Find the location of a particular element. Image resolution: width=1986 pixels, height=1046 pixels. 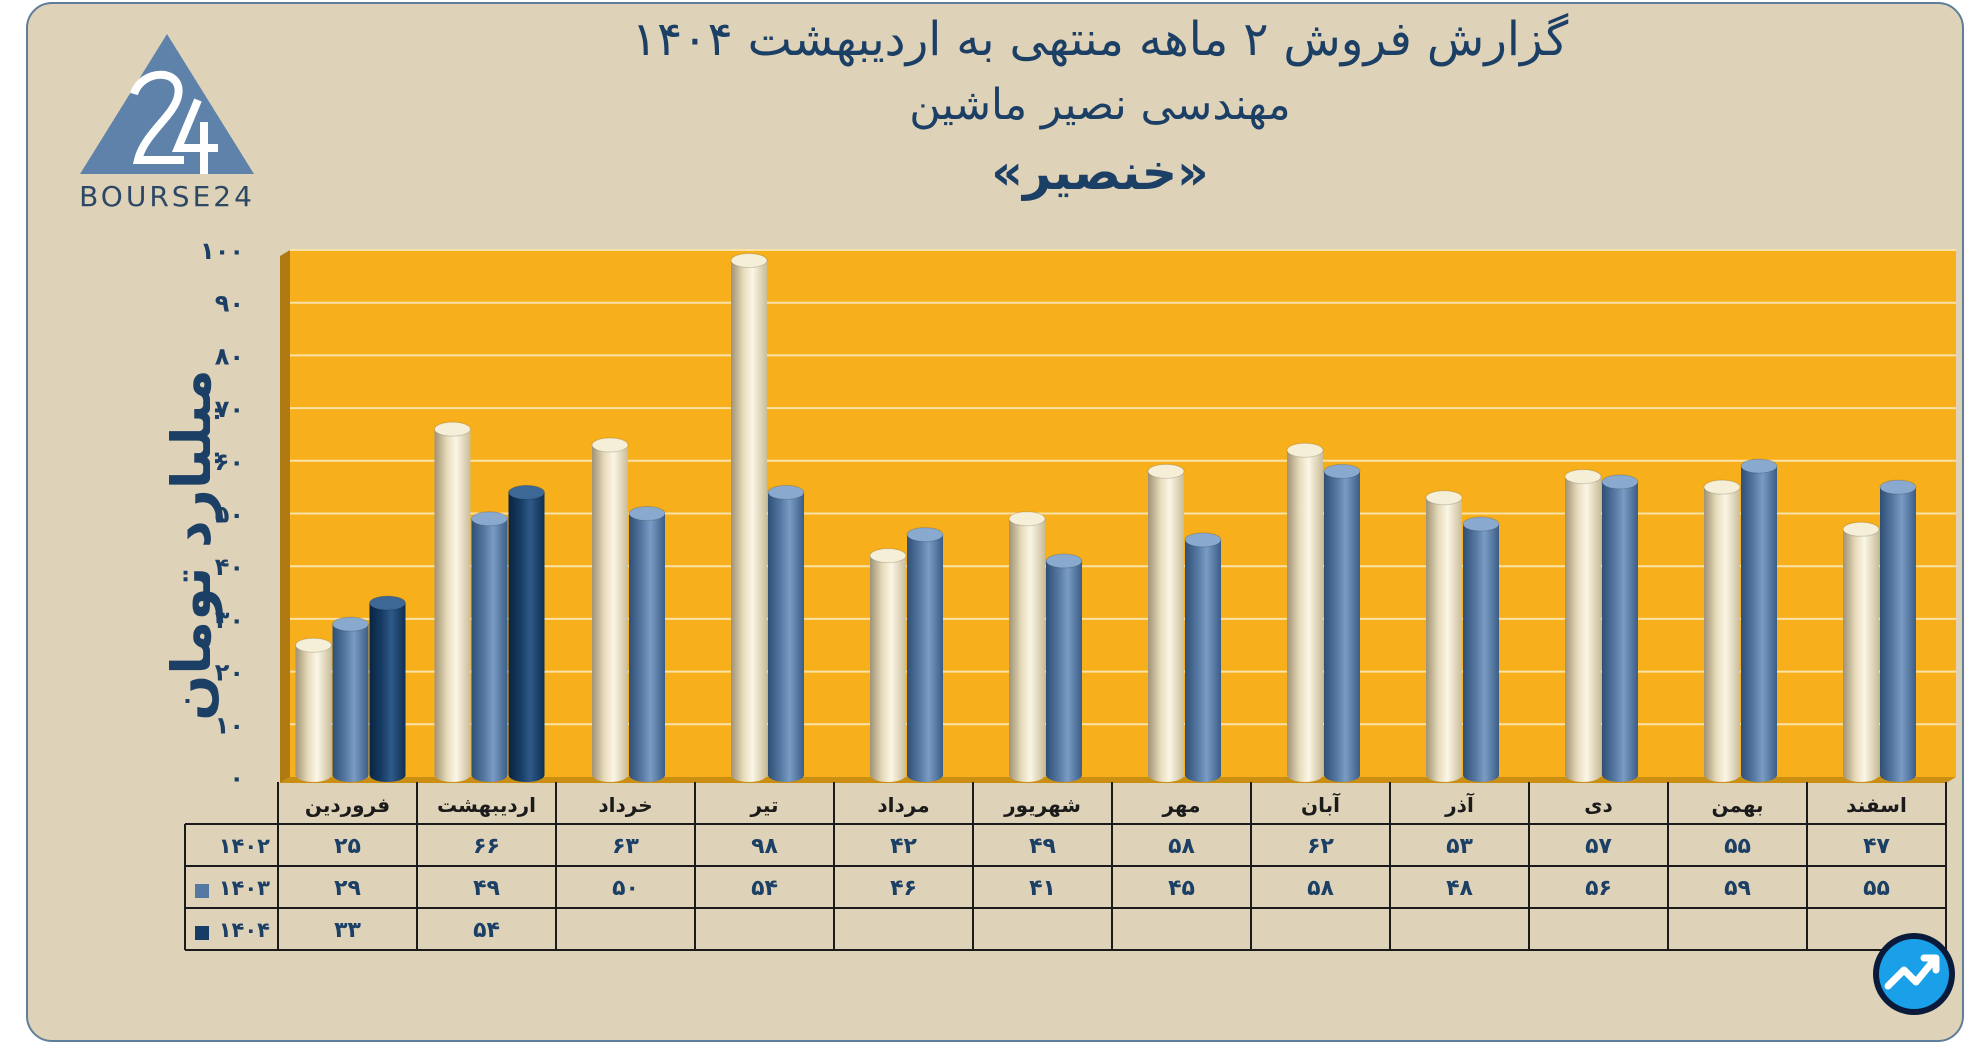

legend-entry-0: ۱۴۰۲ is located at coordinates (244, 846).